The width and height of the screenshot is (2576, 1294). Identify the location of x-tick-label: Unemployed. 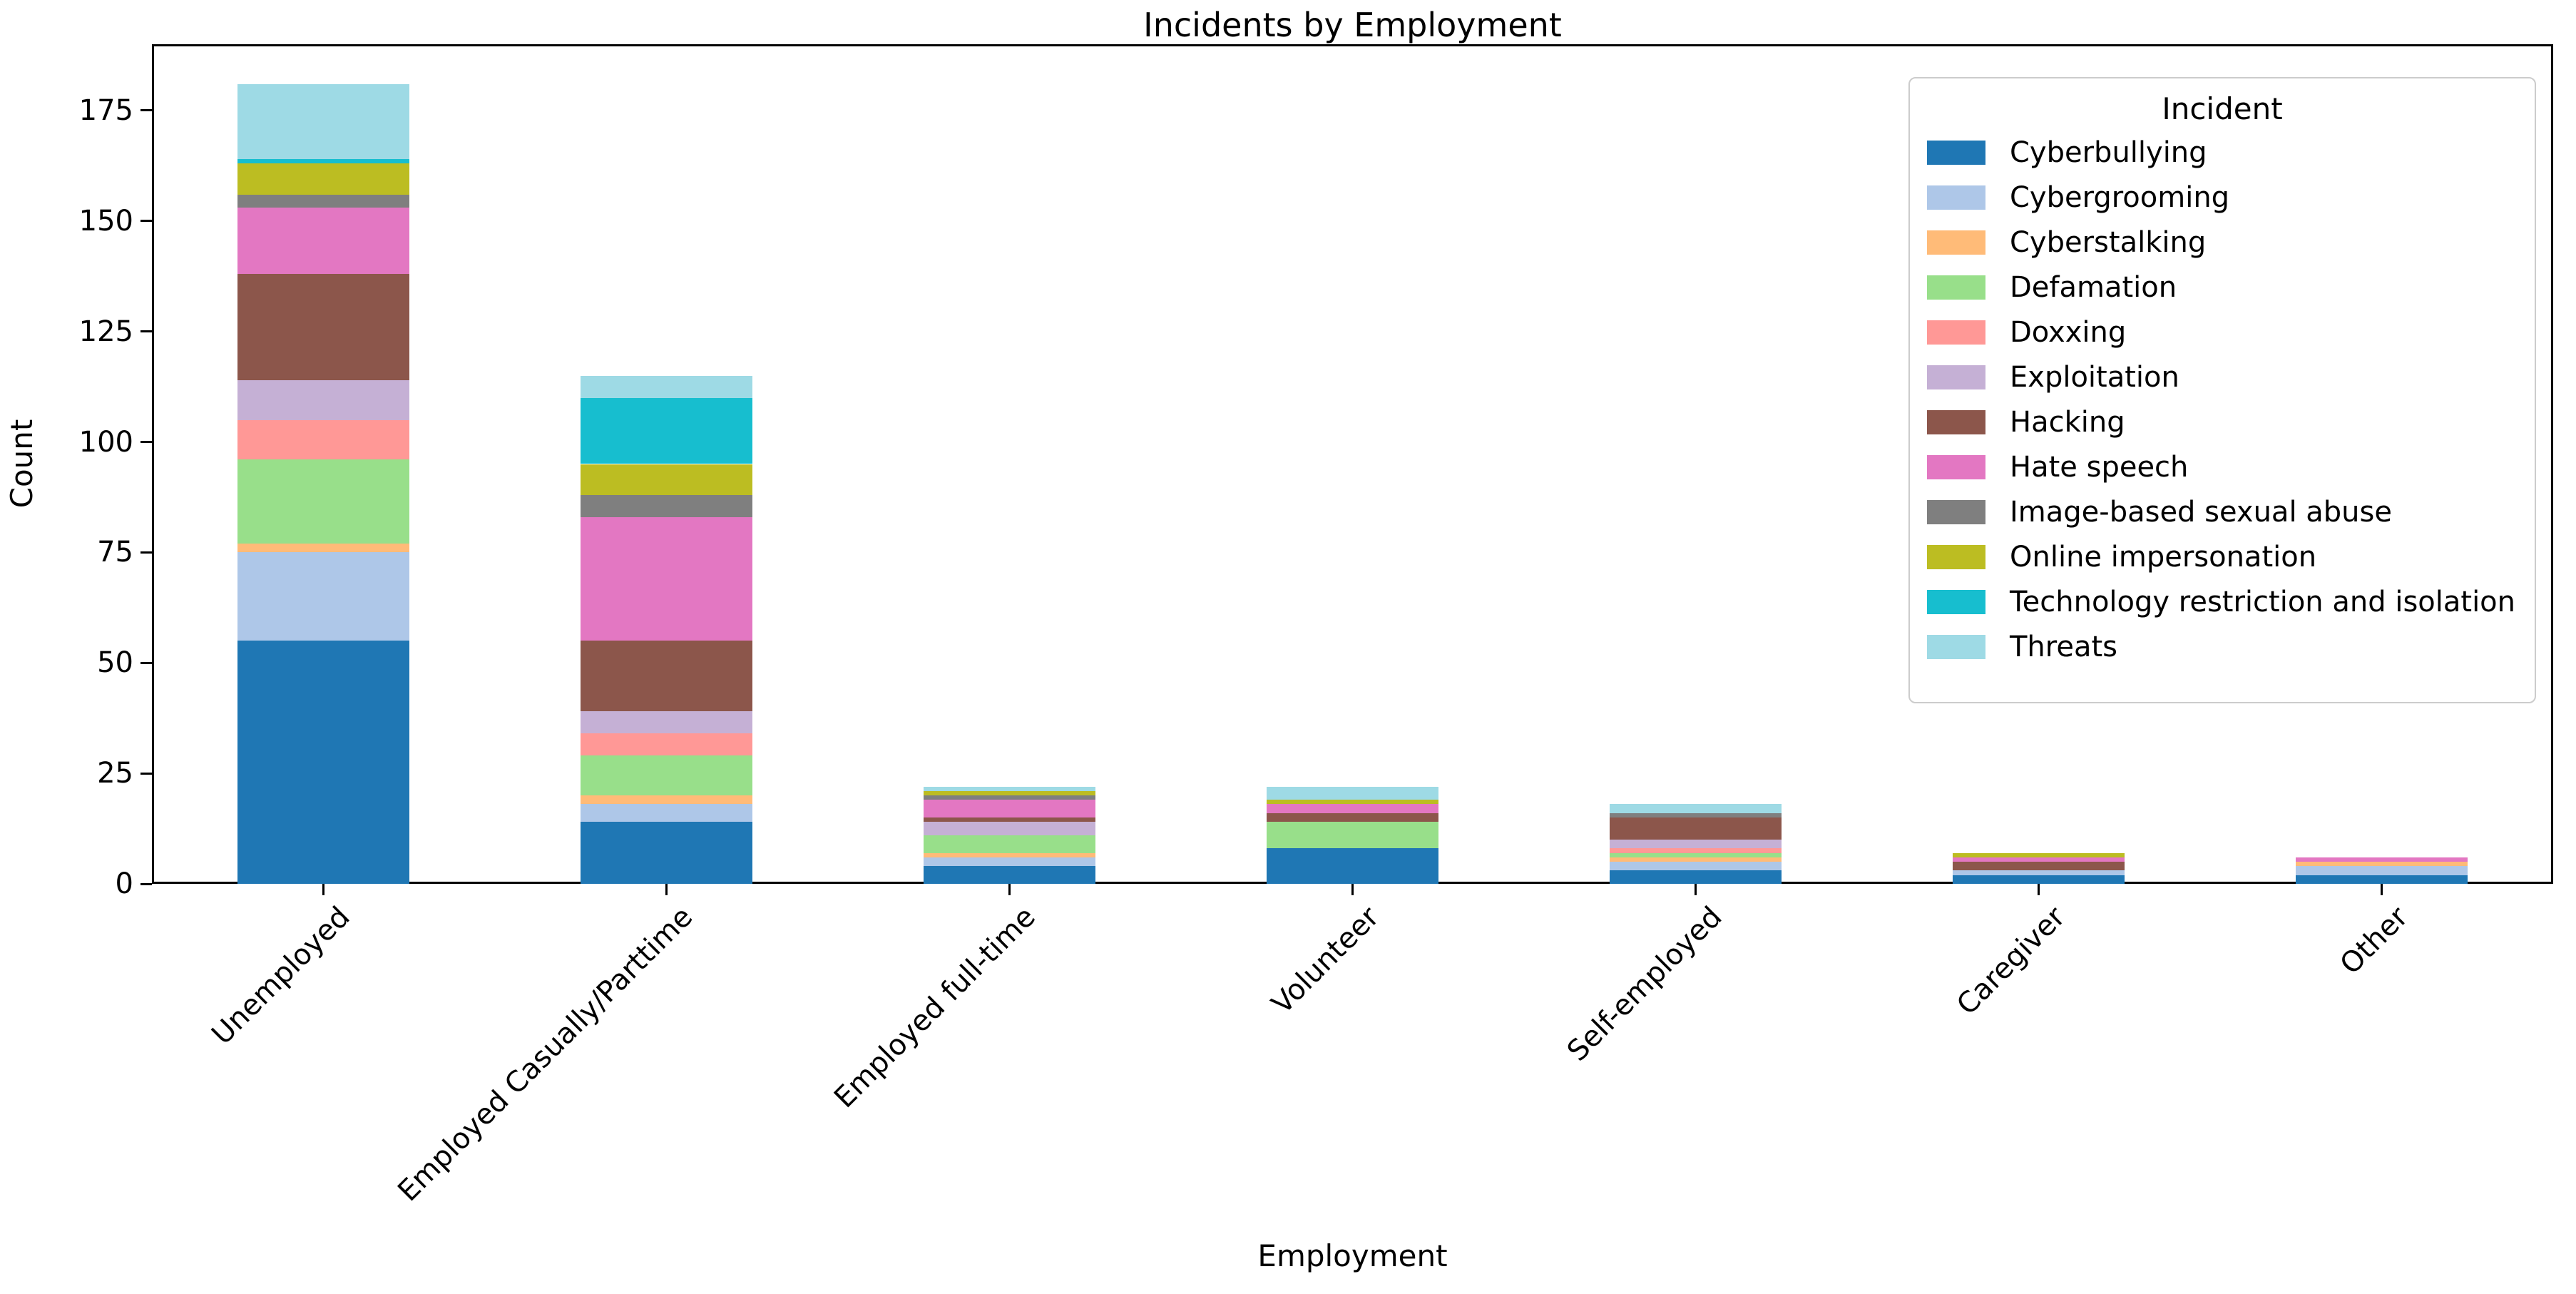
(281, 975).